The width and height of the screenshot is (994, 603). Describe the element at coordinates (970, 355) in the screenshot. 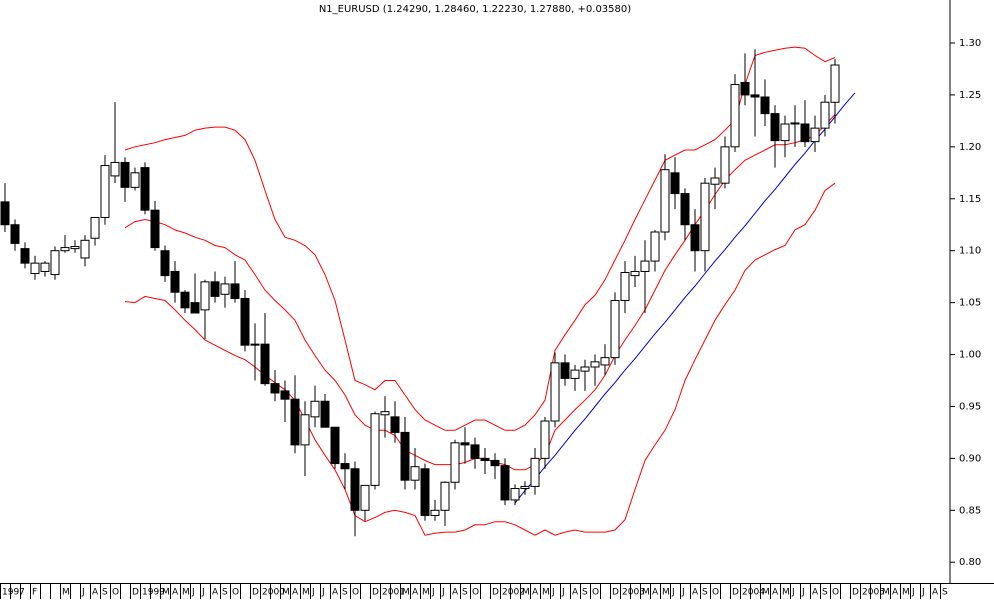

I see `y-tick-label: 1.00` at that location.